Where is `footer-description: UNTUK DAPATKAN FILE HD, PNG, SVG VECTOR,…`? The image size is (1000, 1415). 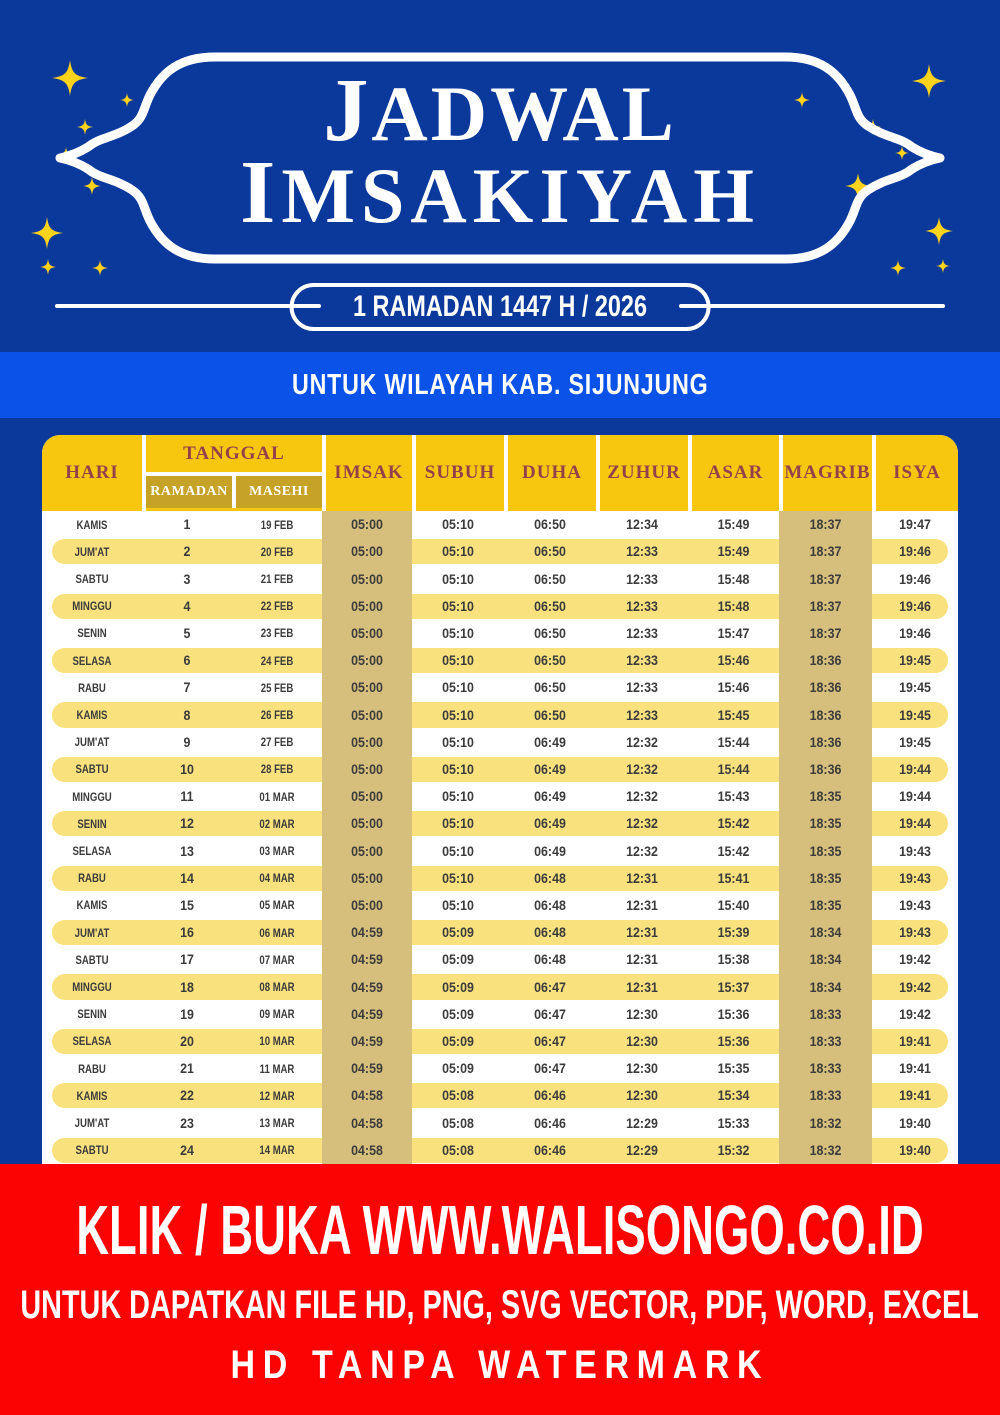
footer-description: UNTUK DAPATKAN FILE HD, PNG, SVG VECTOR,… is located at coordinates (500, 1305).